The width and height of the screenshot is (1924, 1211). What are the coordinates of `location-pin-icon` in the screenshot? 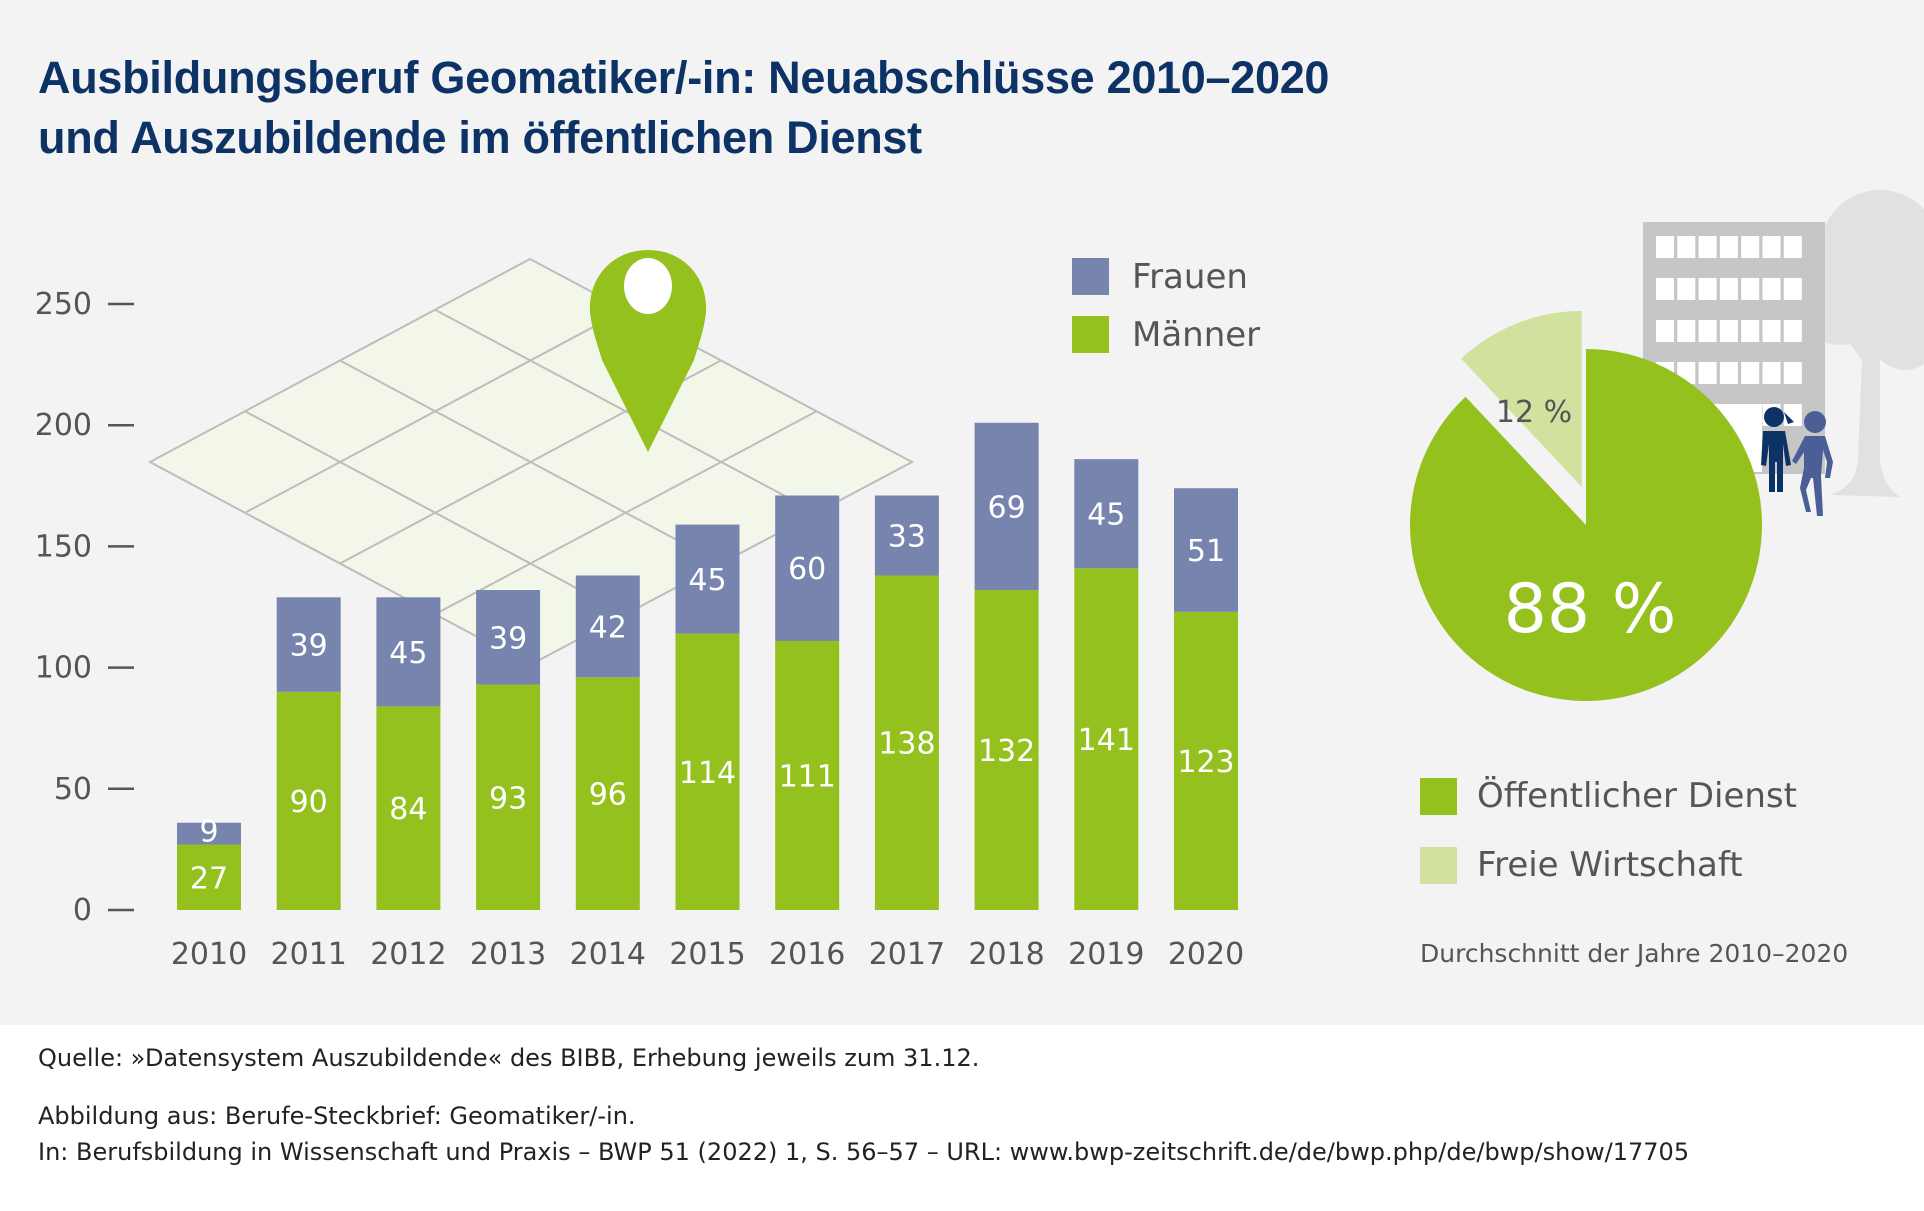 It's located at (648, 351).